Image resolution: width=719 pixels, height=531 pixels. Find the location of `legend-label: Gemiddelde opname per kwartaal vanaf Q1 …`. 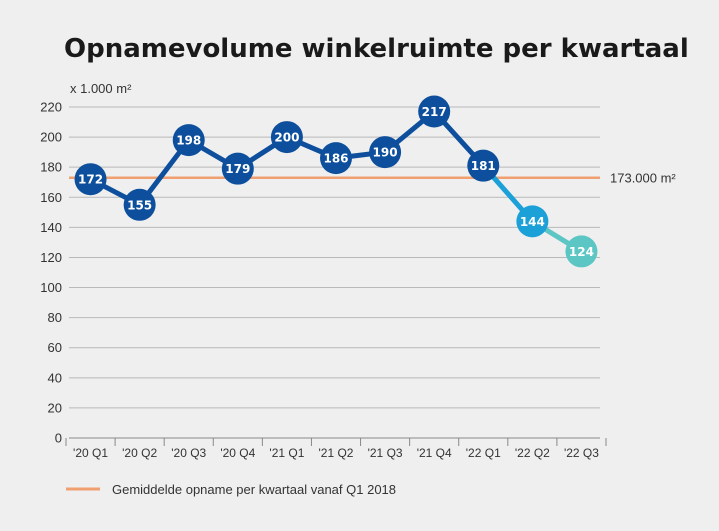

legend-label: Gemiddelde opname per kwartaal vanaf Q1 … is located at coordinates (254, 489).